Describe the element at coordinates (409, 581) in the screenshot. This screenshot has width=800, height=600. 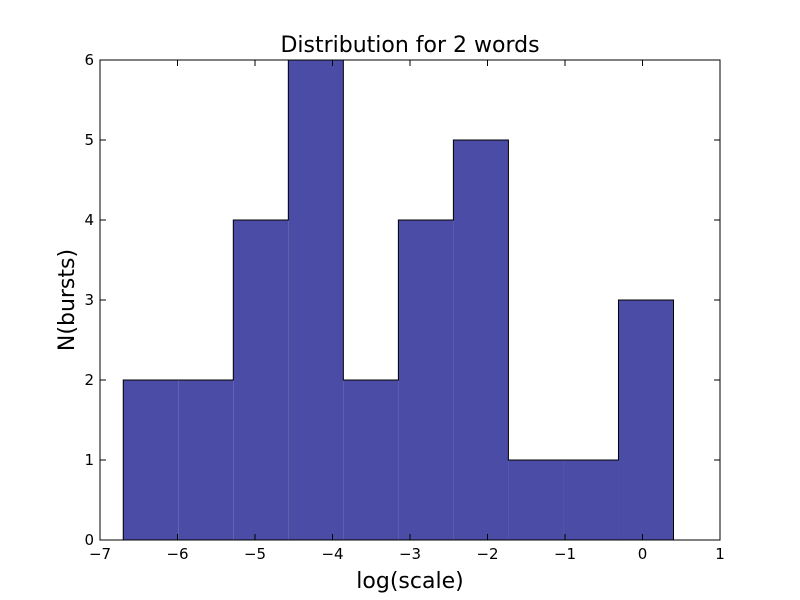
I see `x-axis-label: log(scale)` at that location.